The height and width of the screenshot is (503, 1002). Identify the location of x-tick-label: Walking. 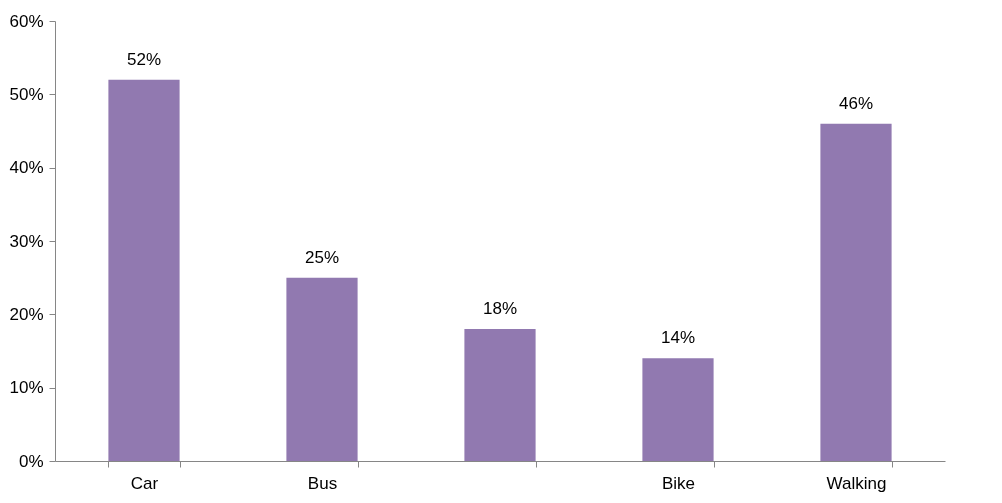
(856, 483).